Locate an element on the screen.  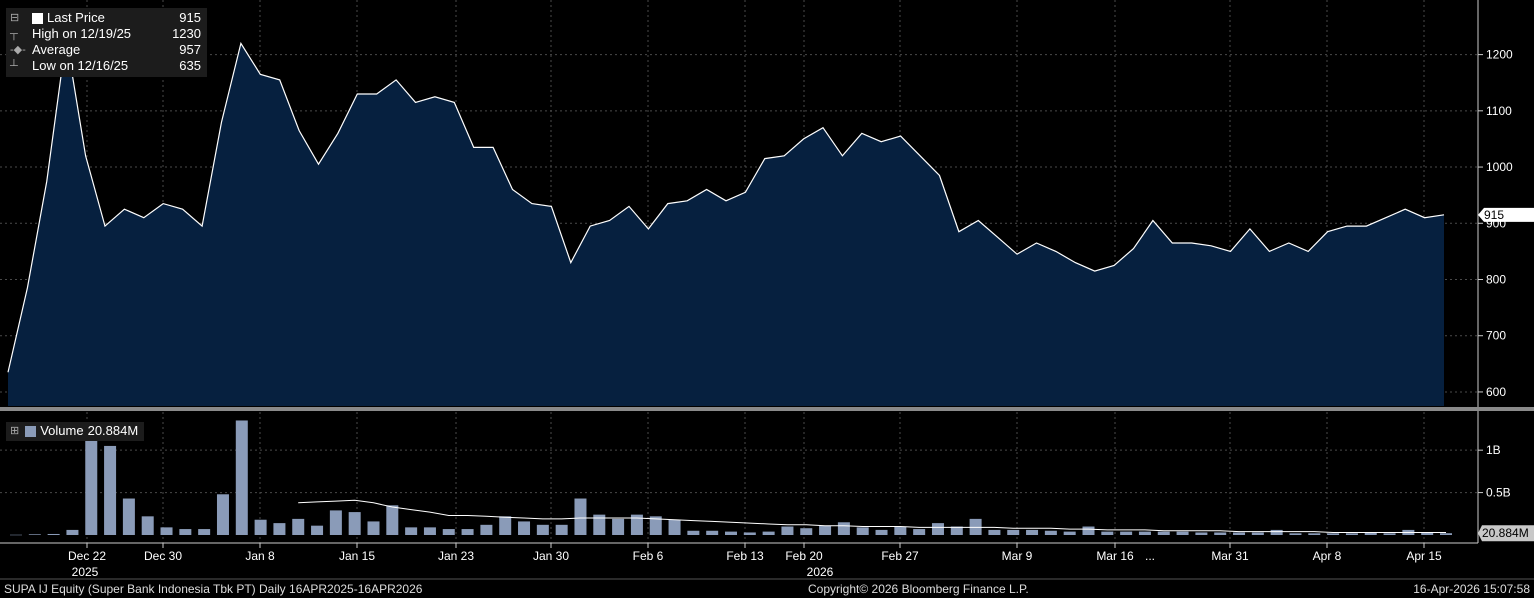
x-tick-label: Jan 23 is located at coordinates (456, 556).